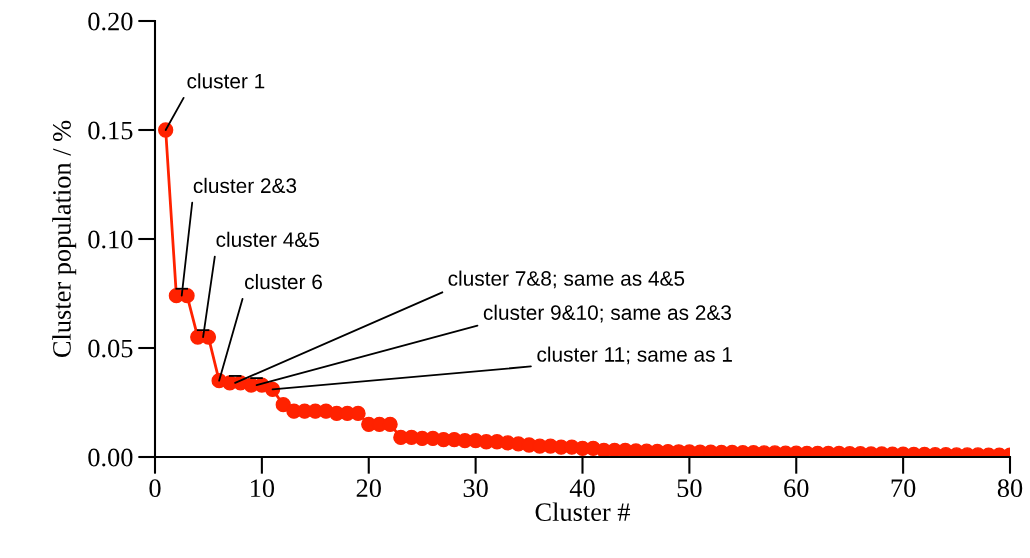 The image size is (1030, 558). What do you see at coordinates (245, 185) in the screenshot?
I see `annotation: cluster 2&3` at bounding box center [245, 185].